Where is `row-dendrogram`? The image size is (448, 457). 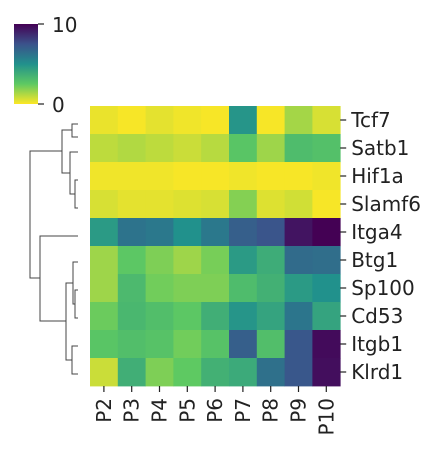
row-dendrogram is located at coordinates (53, 249).